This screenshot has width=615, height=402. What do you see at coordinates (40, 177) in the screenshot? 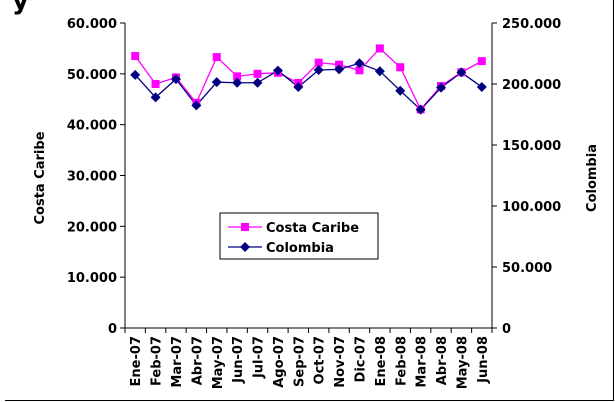
I see `y-axis-left-label: Costa Caribe` at bounding box center [40, 177].